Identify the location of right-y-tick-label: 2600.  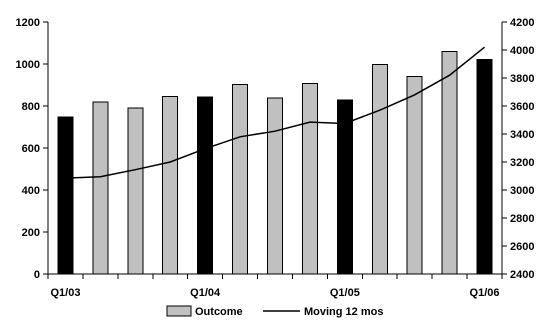
(522, 247).